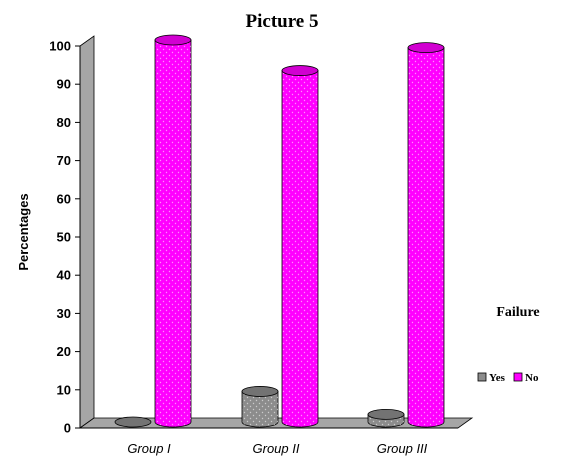  I want to click on chart-title: Picture 5, so click(282, 21).